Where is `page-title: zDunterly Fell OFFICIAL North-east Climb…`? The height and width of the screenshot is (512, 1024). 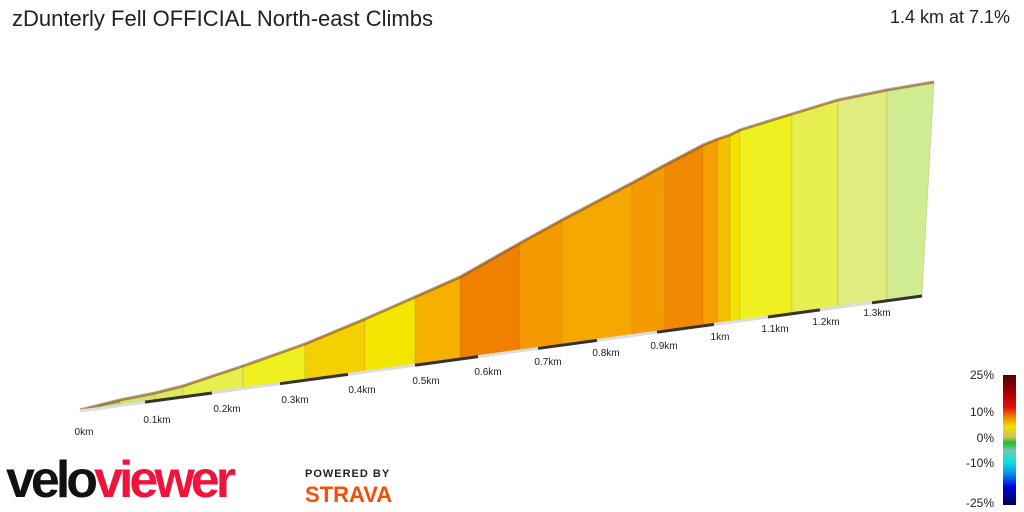 page-title: zDunterly Fell OFFICIAL North-east Climb… is located at coordinates (222, 18).